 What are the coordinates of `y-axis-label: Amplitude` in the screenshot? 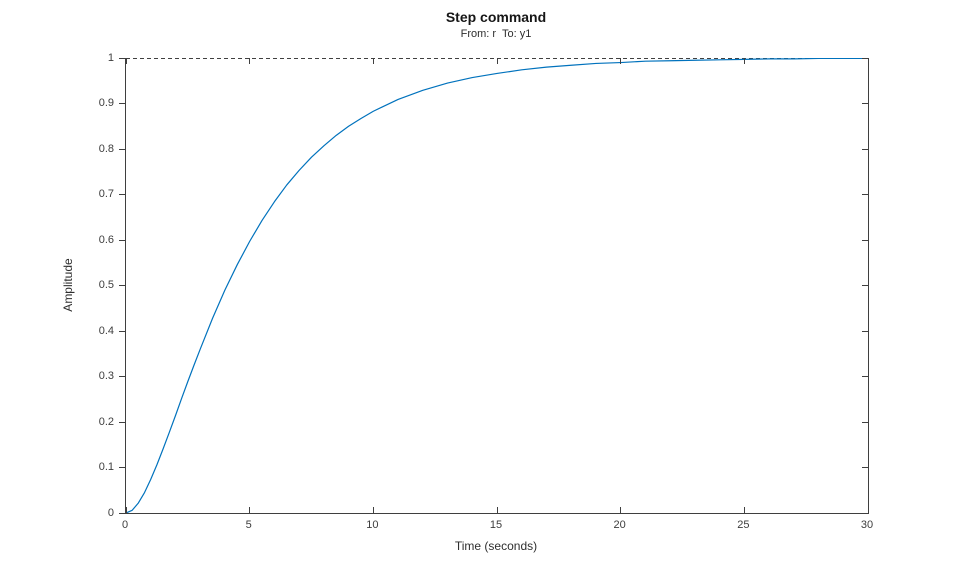 It's located at (68, 285).